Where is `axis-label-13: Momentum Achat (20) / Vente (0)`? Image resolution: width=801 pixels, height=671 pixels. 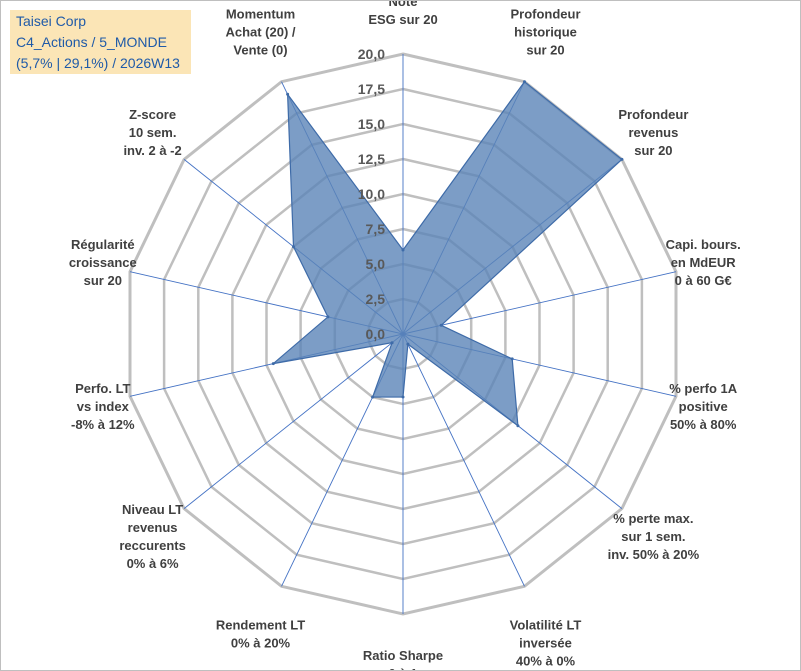 axis-label-13: Momentum Achat (20) / Vente (0) is located at coordinates (260, 32).